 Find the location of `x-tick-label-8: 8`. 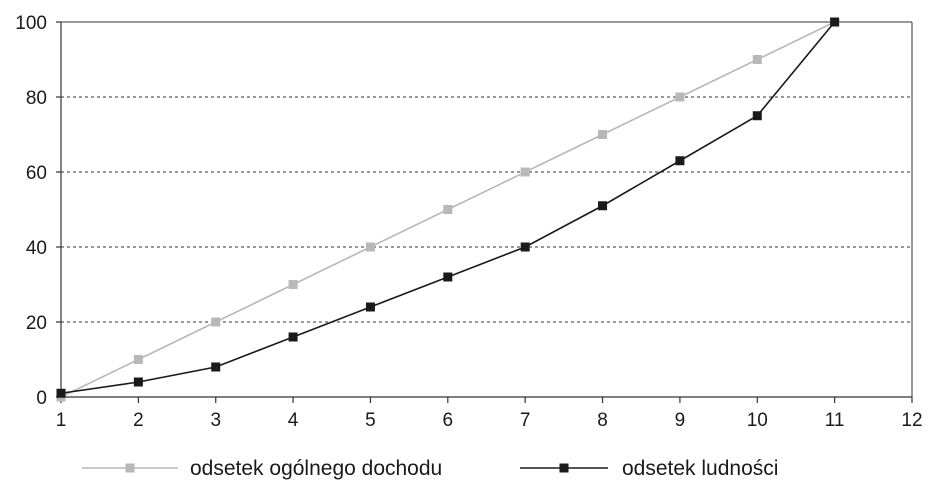

x-tick-label-8: 8 is located at coordinates (602, 420).